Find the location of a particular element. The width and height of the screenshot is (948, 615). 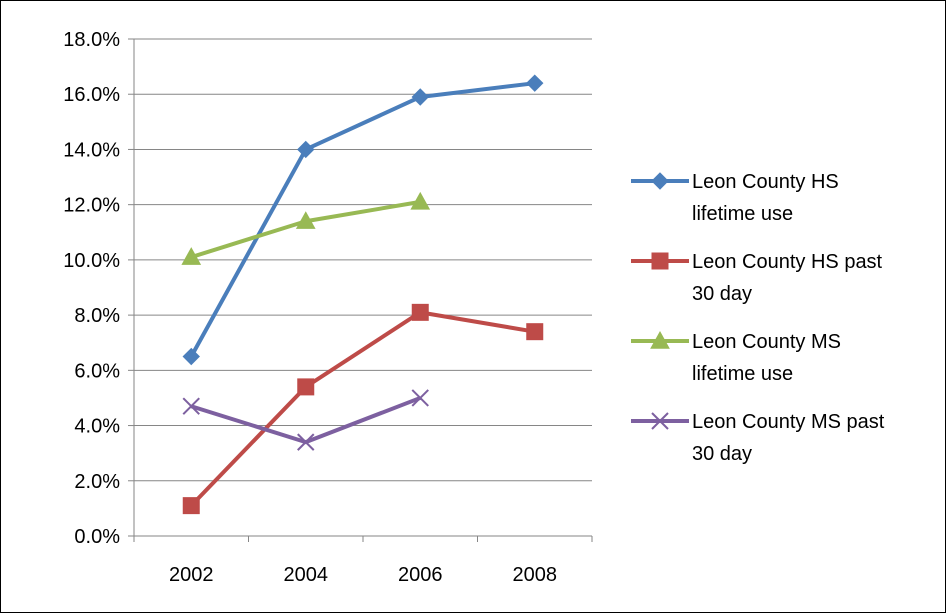

legend-label: Leon County HS is located at coordinates (765, 182).